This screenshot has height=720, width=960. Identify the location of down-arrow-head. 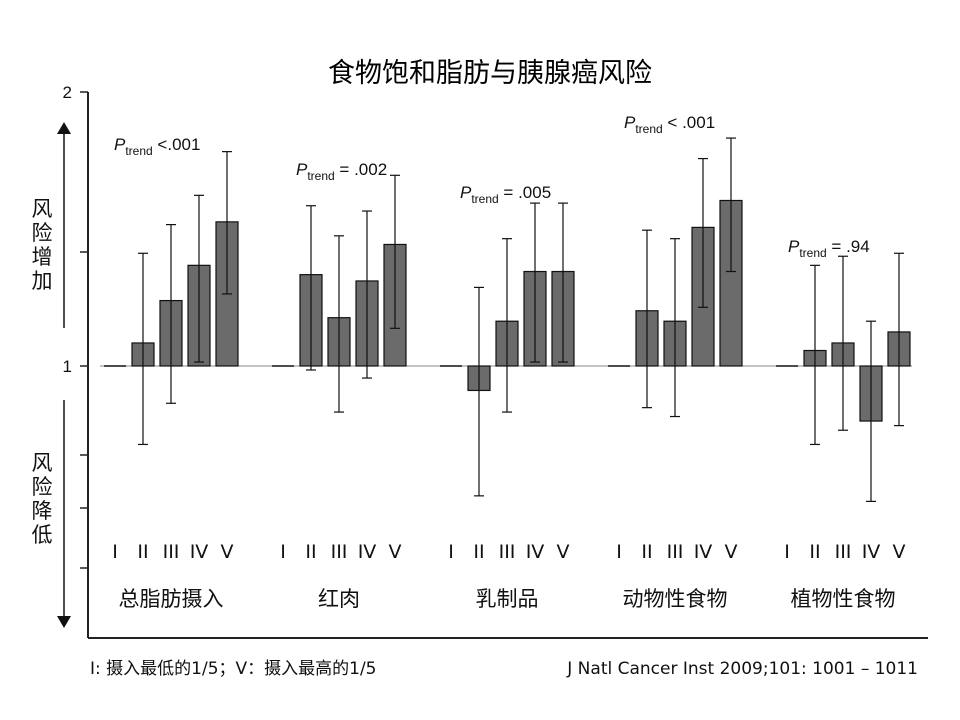
(64, 622).